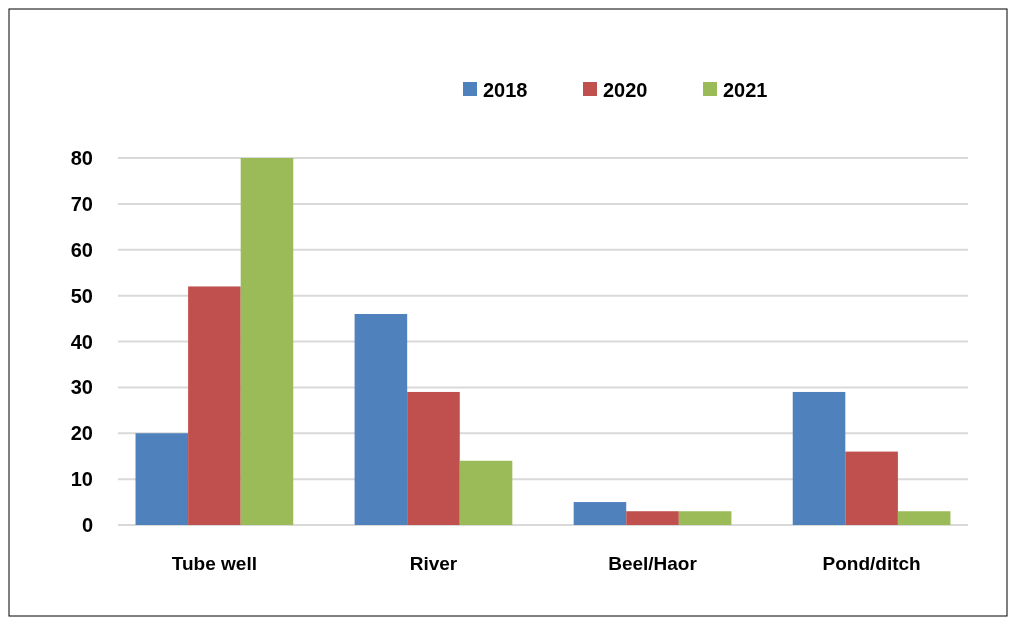 Image resolution: width=1016 pixels, height=625 pixels. Describe the element at coordinates (214, 563) in the screenshot. I see `x-tick-label: Tube well` at that location.